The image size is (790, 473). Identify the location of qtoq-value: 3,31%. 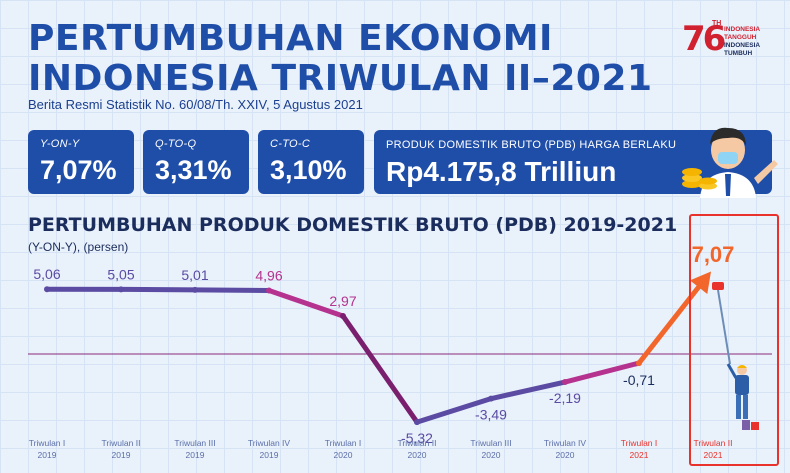
(193, 170).